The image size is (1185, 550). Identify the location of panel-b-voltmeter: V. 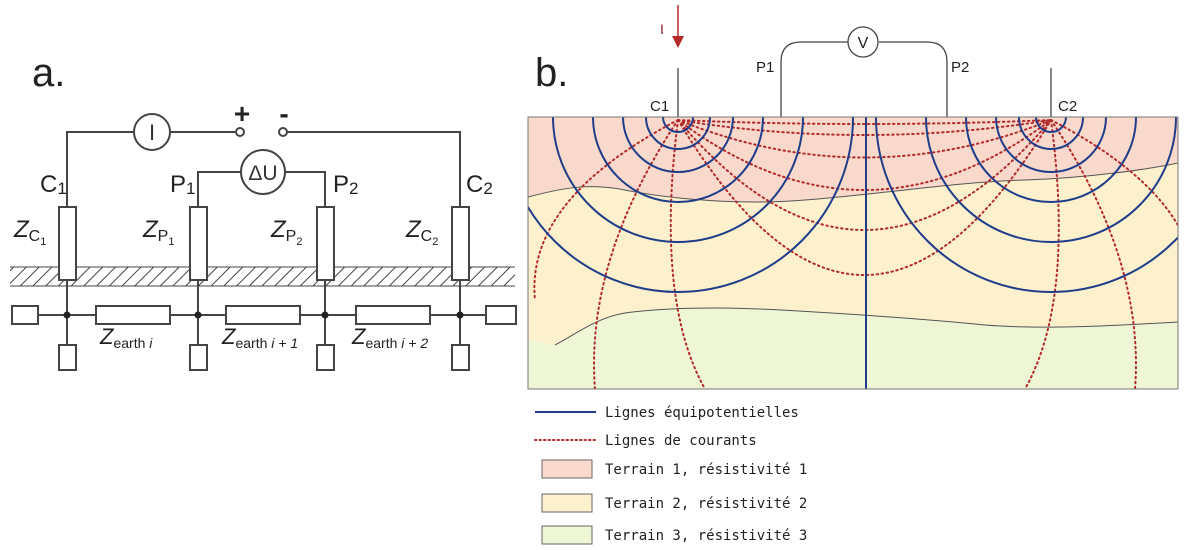
(863, 42).